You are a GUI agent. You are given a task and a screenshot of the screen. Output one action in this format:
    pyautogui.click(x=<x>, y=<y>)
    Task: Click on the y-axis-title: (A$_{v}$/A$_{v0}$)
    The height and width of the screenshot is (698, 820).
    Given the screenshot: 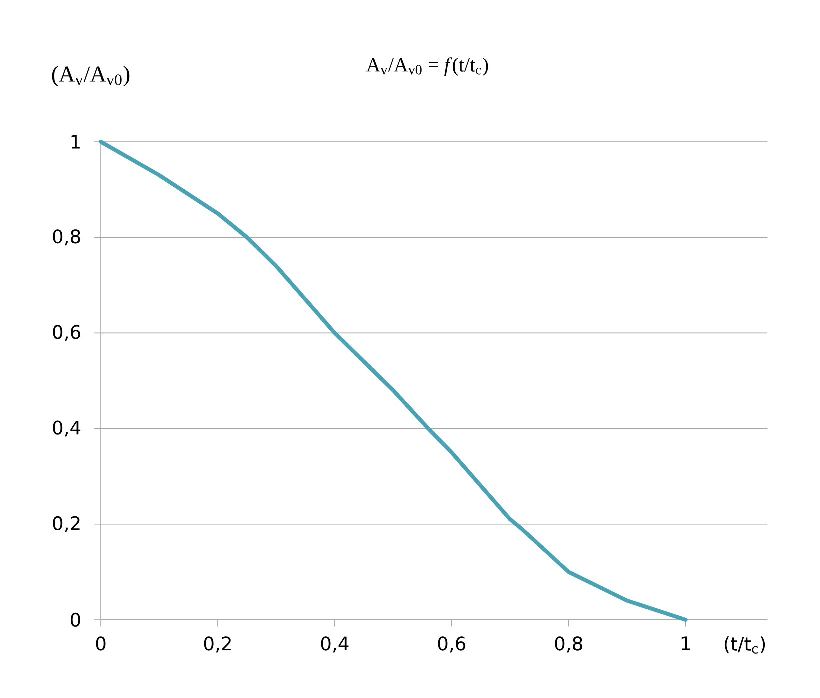 What is the action you would take?
    pyautogui.click(x=91, y=76)
    